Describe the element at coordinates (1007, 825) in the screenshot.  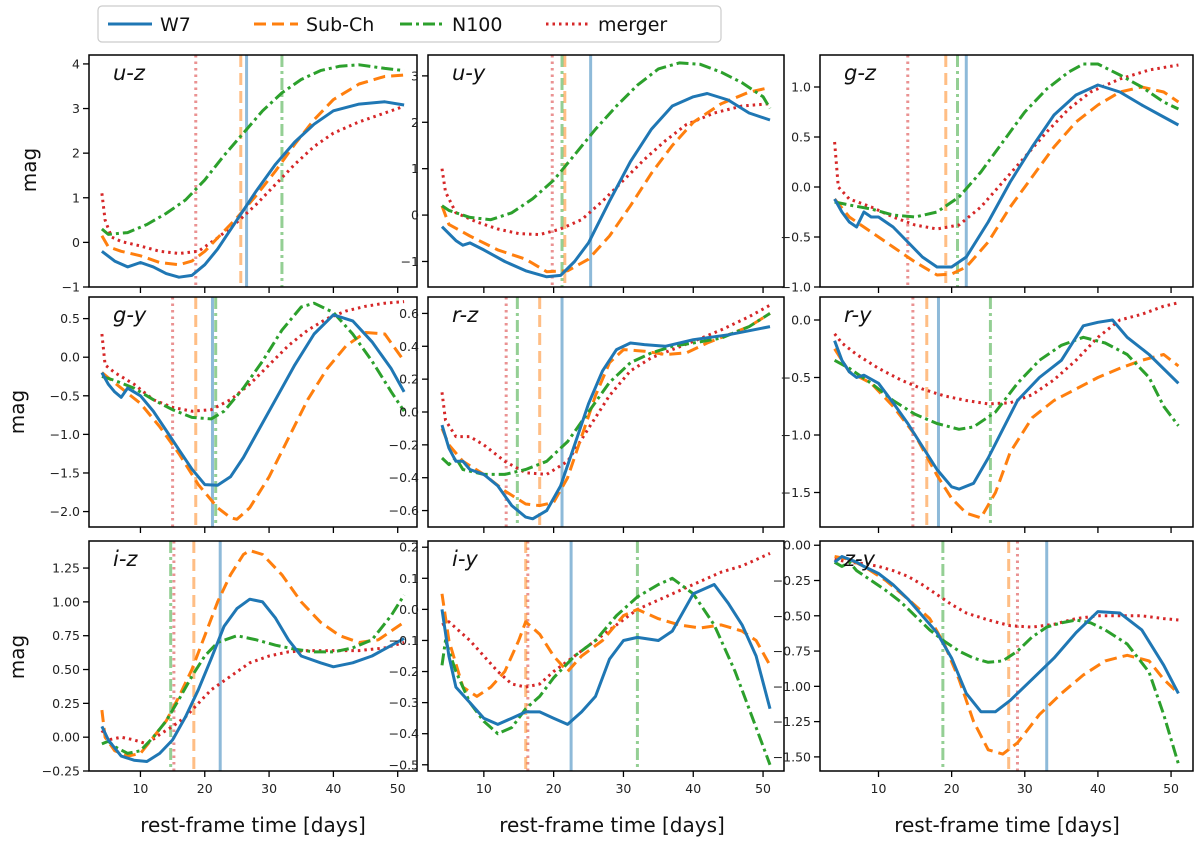
I see `x-axis-label-col-3: rest-frame time [days]` at that location.